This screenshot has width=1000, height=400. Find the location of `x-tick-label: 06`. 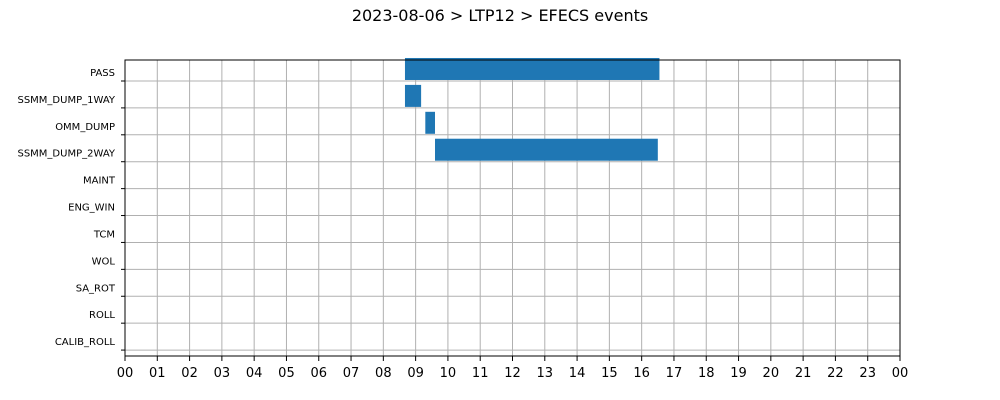

x-tick-label: 06 is located at coordinates (318, 373).